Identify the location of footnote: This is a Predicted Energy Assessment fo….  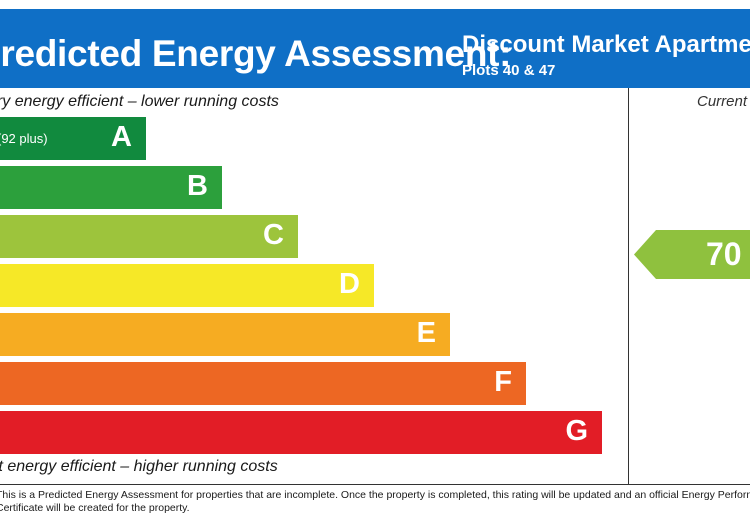
(375, 502).